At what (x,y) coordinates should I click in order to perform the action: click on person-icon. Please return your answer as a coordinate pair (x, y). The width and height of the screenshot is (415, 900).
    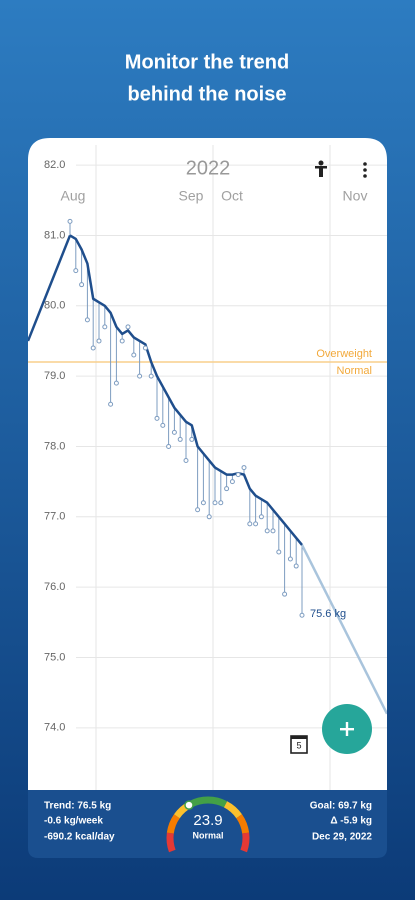
    Looking at the image, I should click on (321, 169).